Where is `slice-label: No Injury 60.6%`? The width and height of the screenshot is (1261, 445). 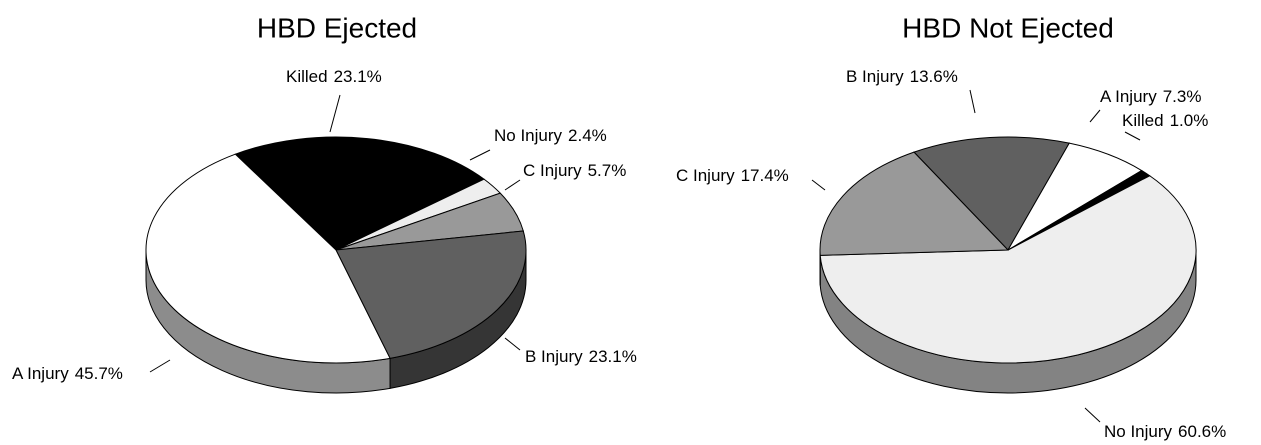
slice-label: No Injury 60.6% is located at coordinates (1165, 431).